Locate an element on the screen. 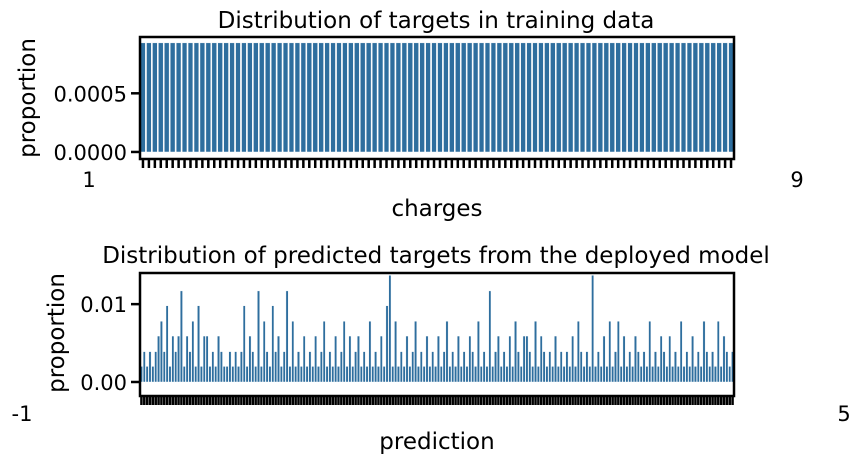  chart1-xtick-marks is located at coordinates (437, 163).